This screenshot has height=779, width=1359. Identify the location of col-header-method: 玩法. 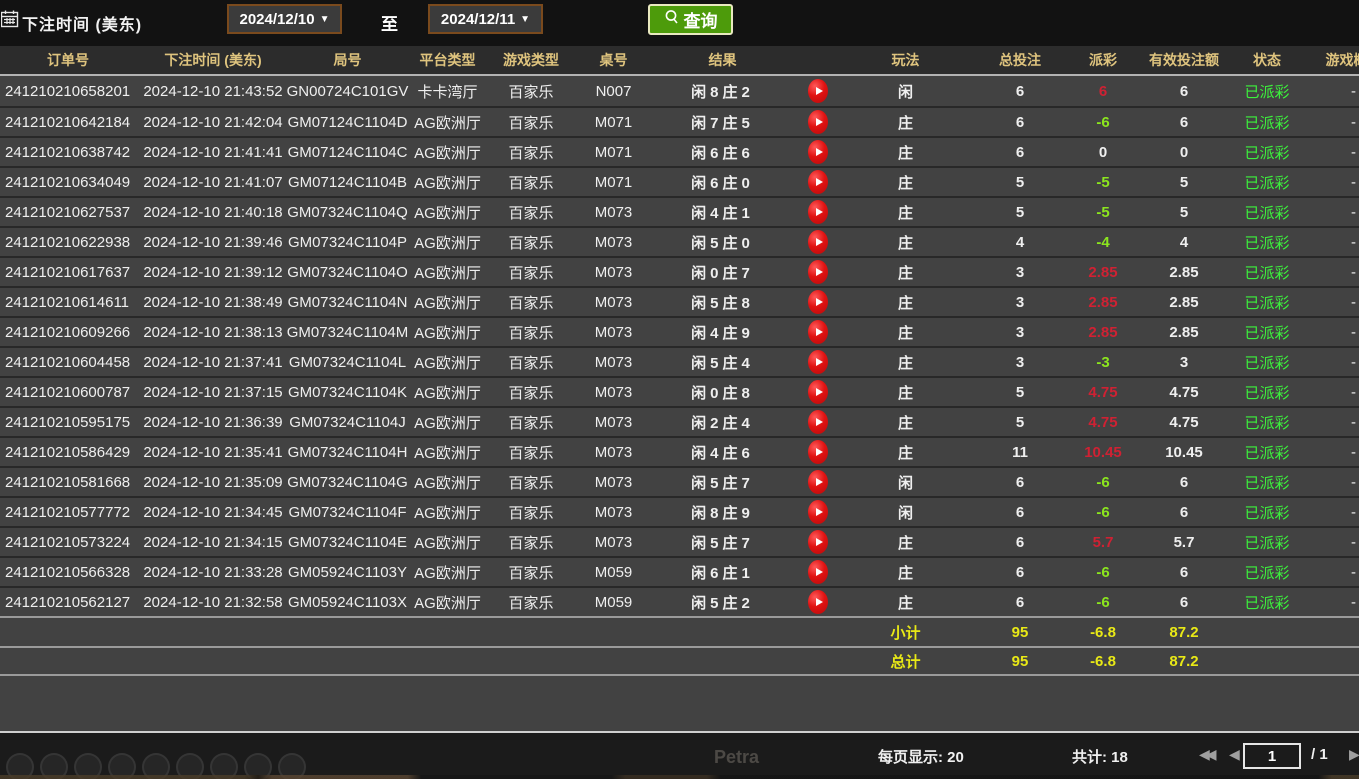
(905, 60).